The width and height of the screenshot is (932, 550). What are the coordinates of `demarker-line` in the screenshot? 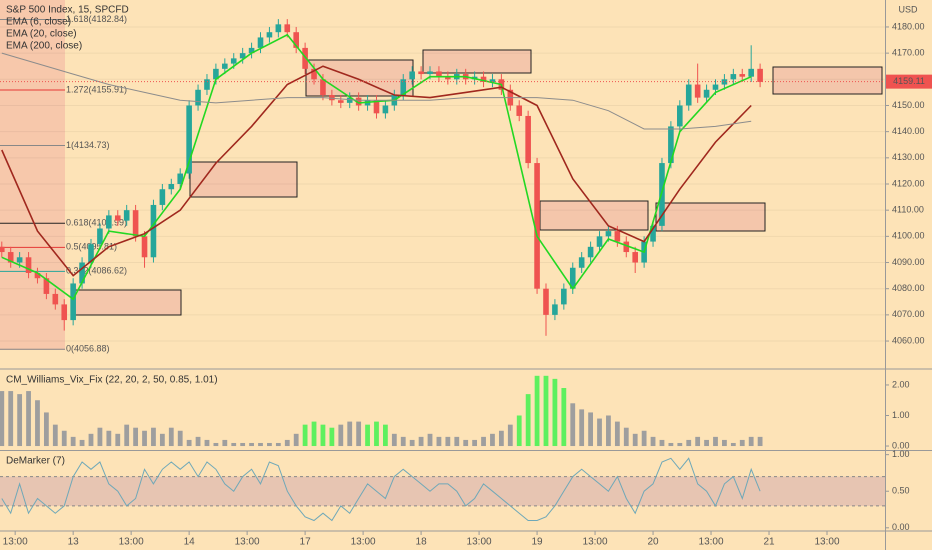 It's located at (381, 489).